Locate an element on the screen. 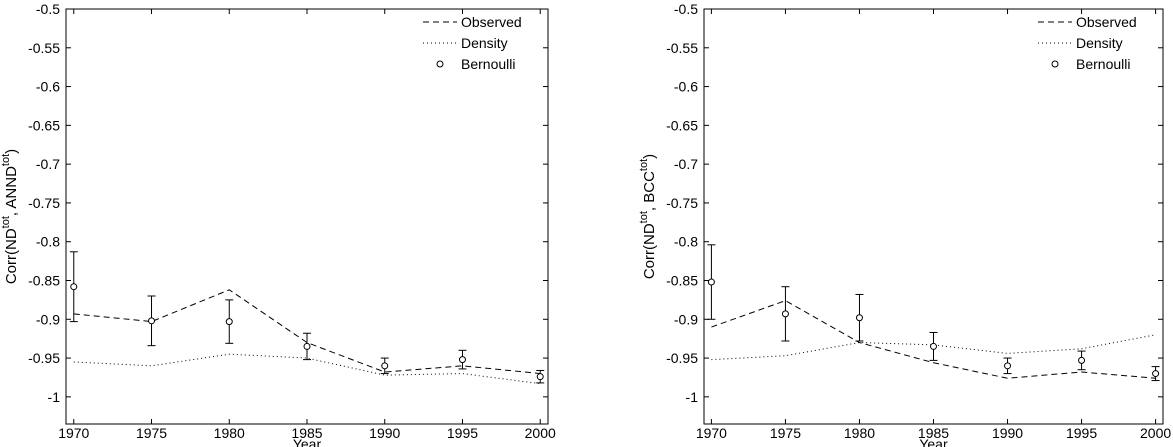  y-label-part: , ANND is located at coordinates (11, 191).